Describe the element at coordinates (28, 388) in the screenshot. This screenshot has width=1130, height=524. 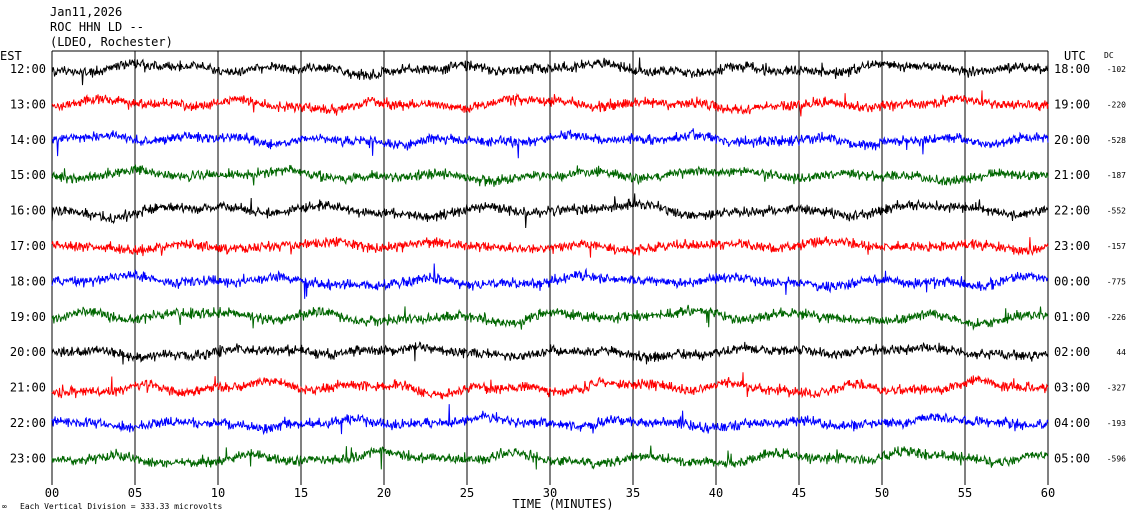
I see `est-label: 21:00` at that location.